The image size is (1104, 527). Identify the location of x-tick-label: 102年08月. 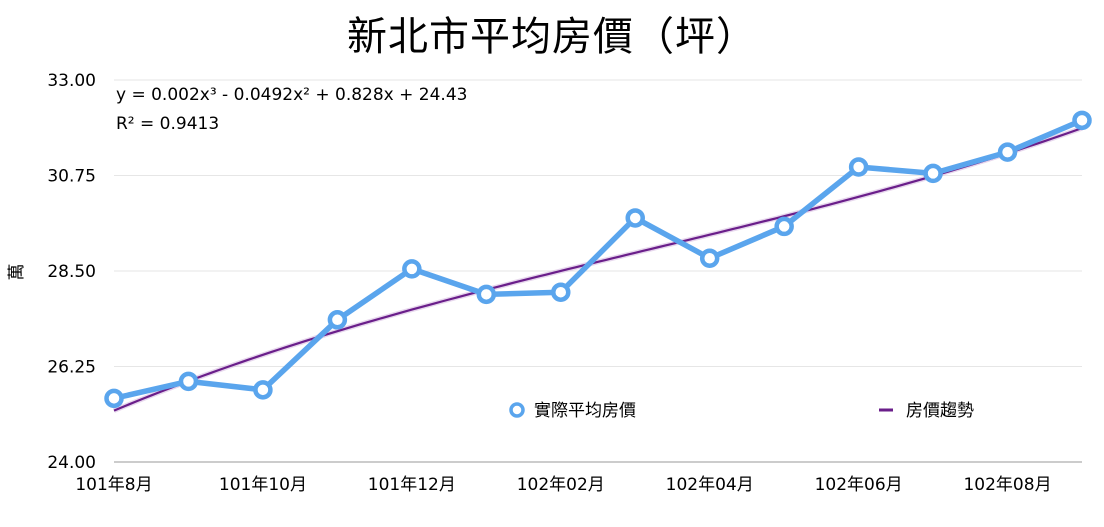
(1007, 485).